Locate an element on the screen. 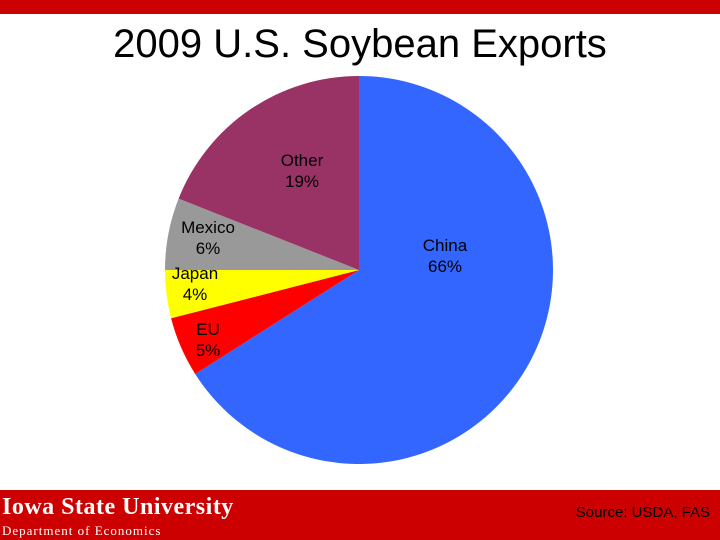  slice-label-mexico: Mexico is located at coordinates (208, 227).